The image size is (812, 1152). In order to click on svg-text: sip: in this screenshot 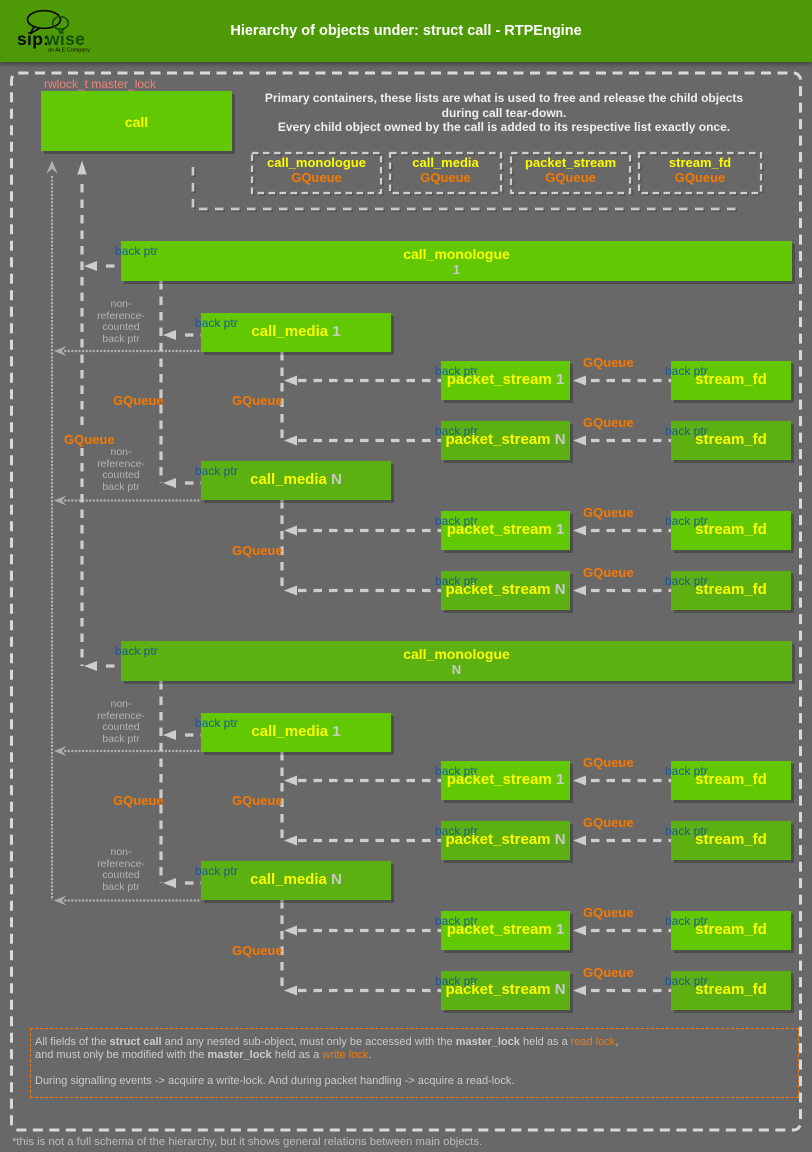, I will do `click(33, 39)`.